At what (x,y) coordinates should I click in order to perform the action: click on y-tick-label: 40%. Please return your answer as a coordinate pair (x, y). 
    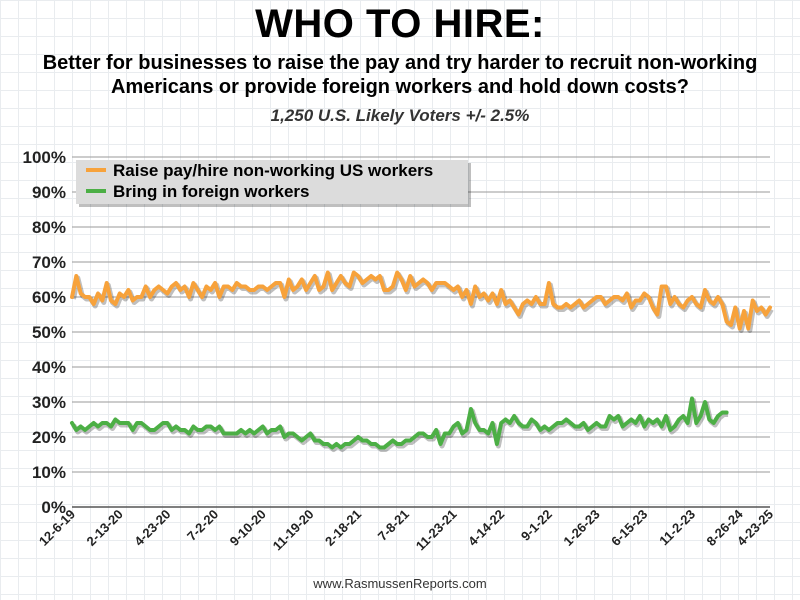
    Looking at the image, I should click on (49, 367).